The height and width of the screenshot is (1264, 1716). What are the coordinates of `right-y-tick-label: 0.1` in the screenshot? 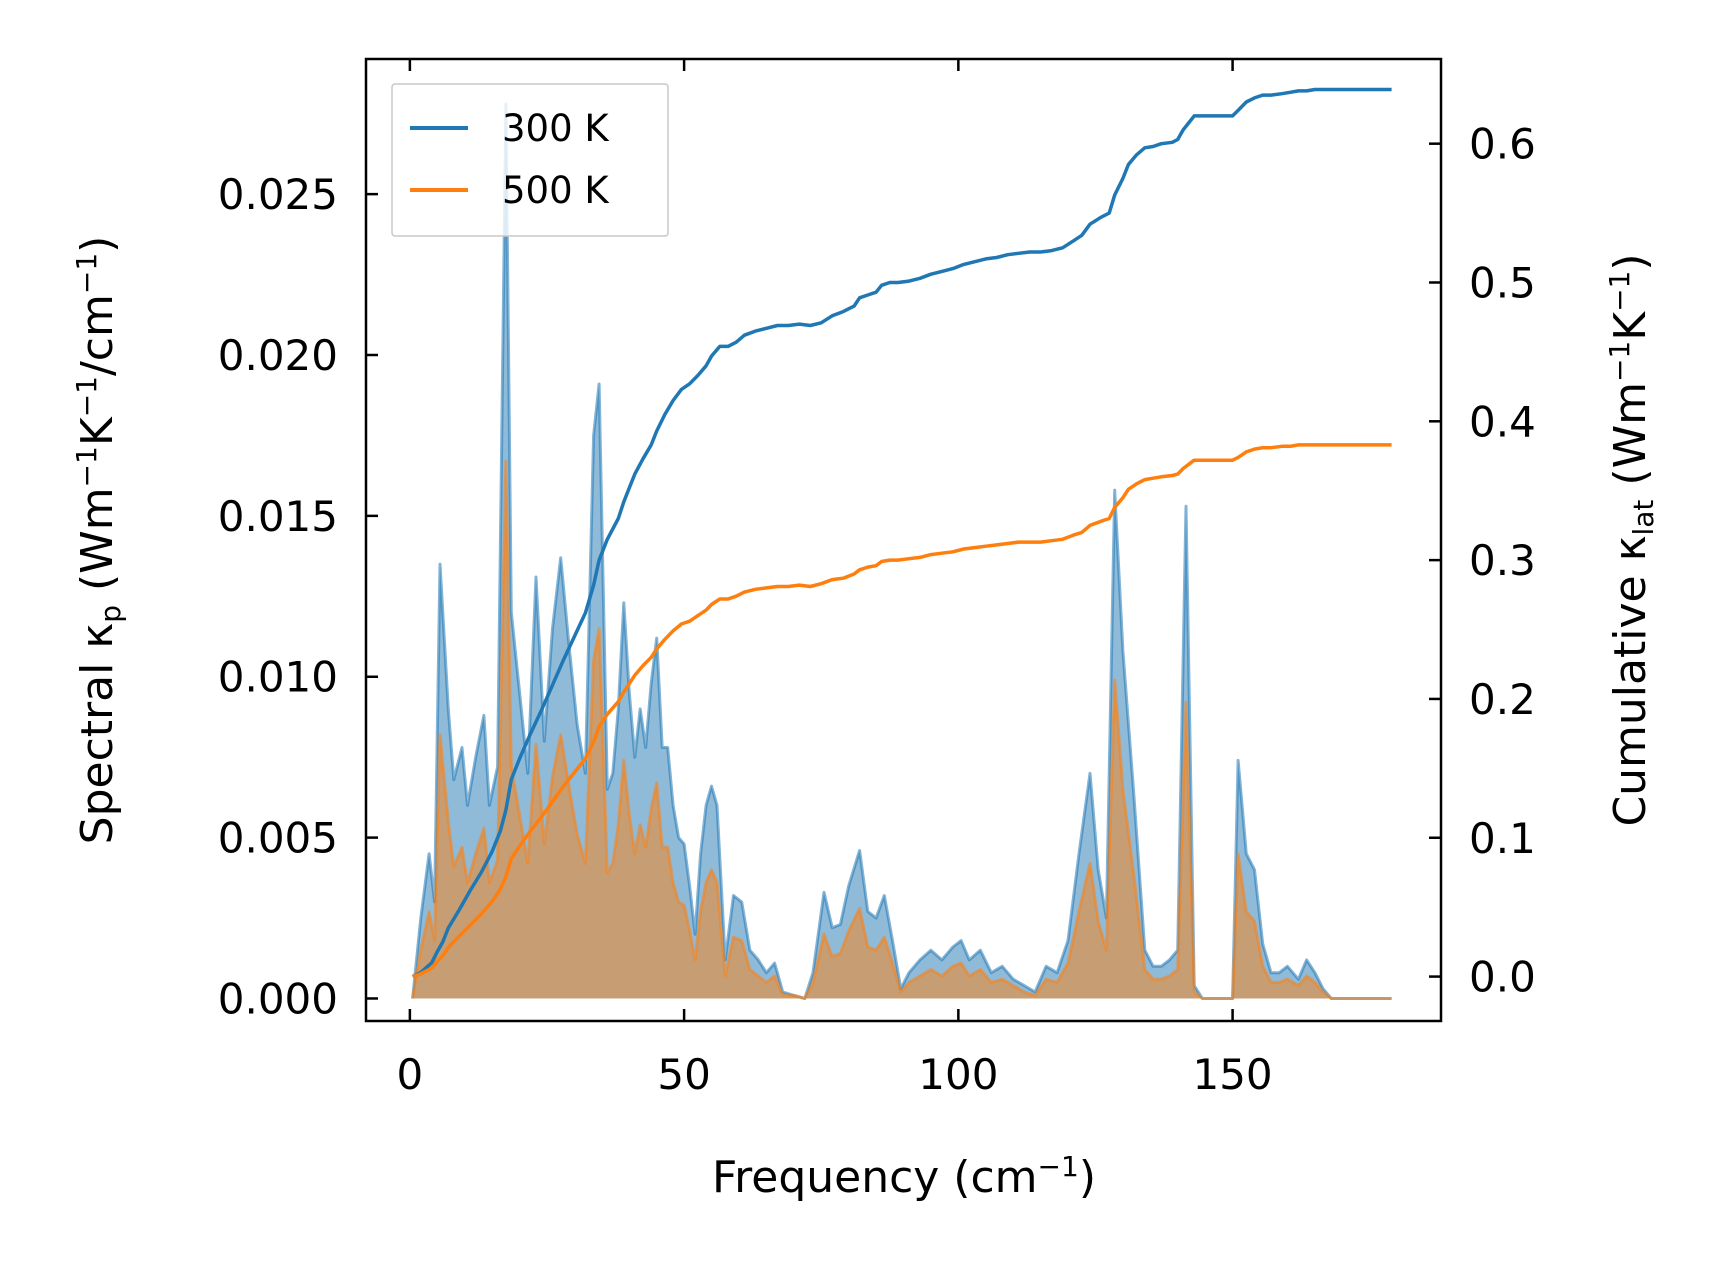 It's located at (1502, 838).